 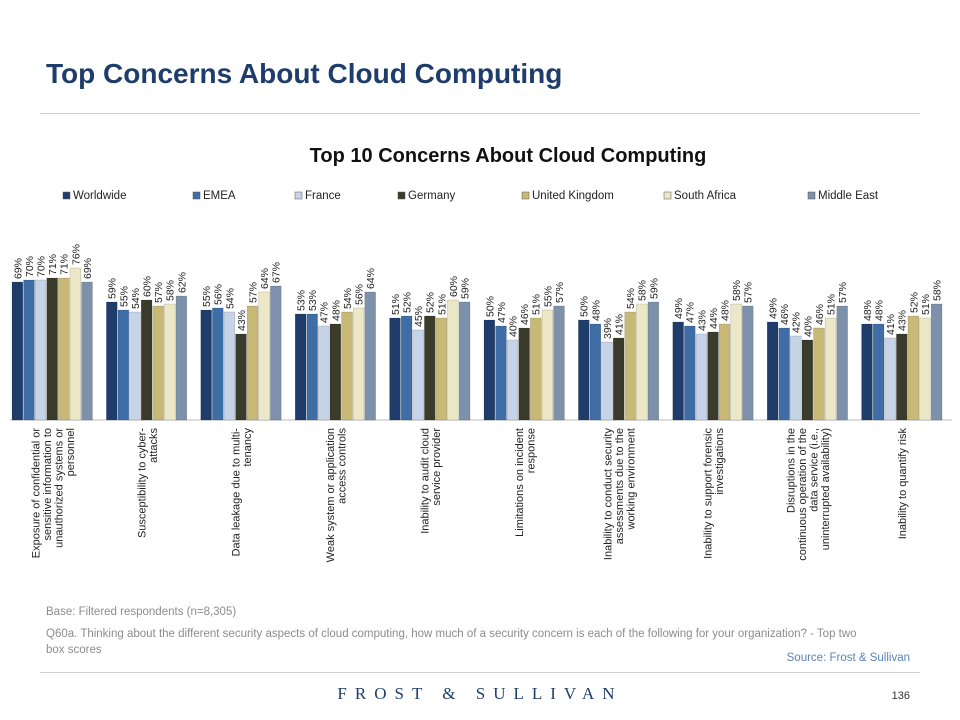 What do you see at coordinates (714, 318) in the screenshot?
I see `data-label: 44%` at bounding box center [714, 318].